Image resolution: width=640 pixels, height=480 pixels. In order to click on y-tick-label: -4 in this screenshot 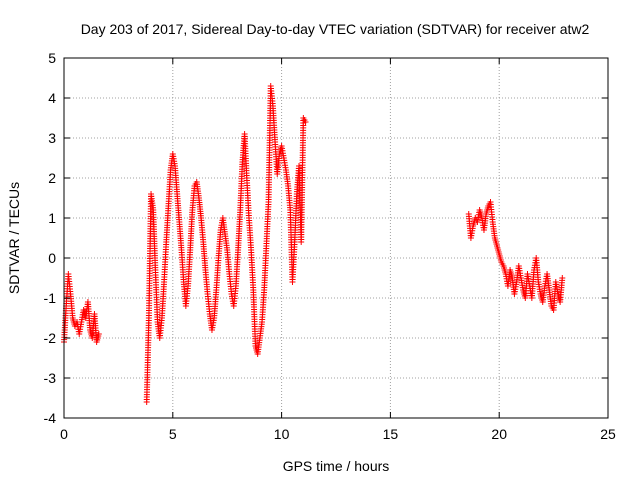, I will do `click(50, 418)`.